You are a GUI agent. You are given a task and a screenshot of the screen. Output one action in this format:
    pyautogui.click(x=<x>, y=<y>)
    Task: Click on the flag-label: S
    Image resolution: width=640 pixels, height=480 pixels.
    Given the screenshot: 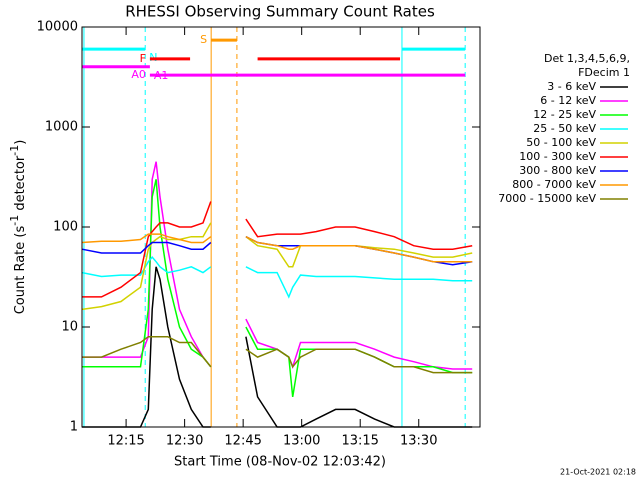 What is the action you would take?
    pyautogui.click(x=203, y=39)
    